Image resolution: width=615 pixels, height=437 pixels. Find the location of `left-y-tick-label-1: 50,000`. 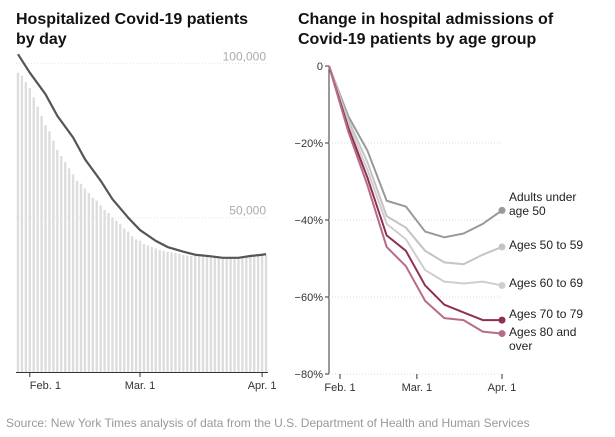

left-y-tick-label-1: 50,000 is located at coordinates (247, 211).